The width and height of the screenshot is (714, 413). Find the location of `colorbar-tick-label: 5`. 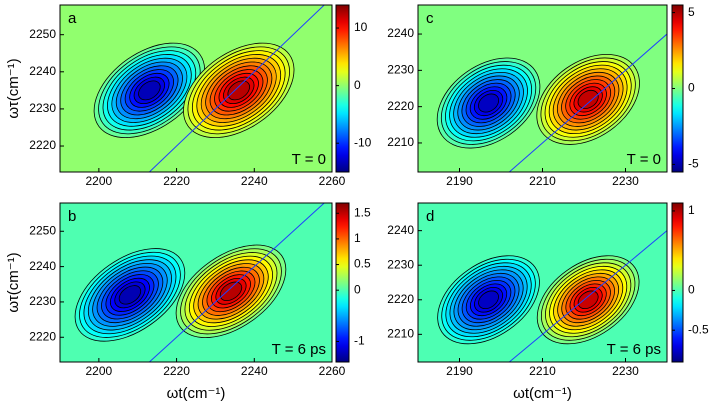

colorbar-tick-label: 5 is located at coordinates (691, 12).